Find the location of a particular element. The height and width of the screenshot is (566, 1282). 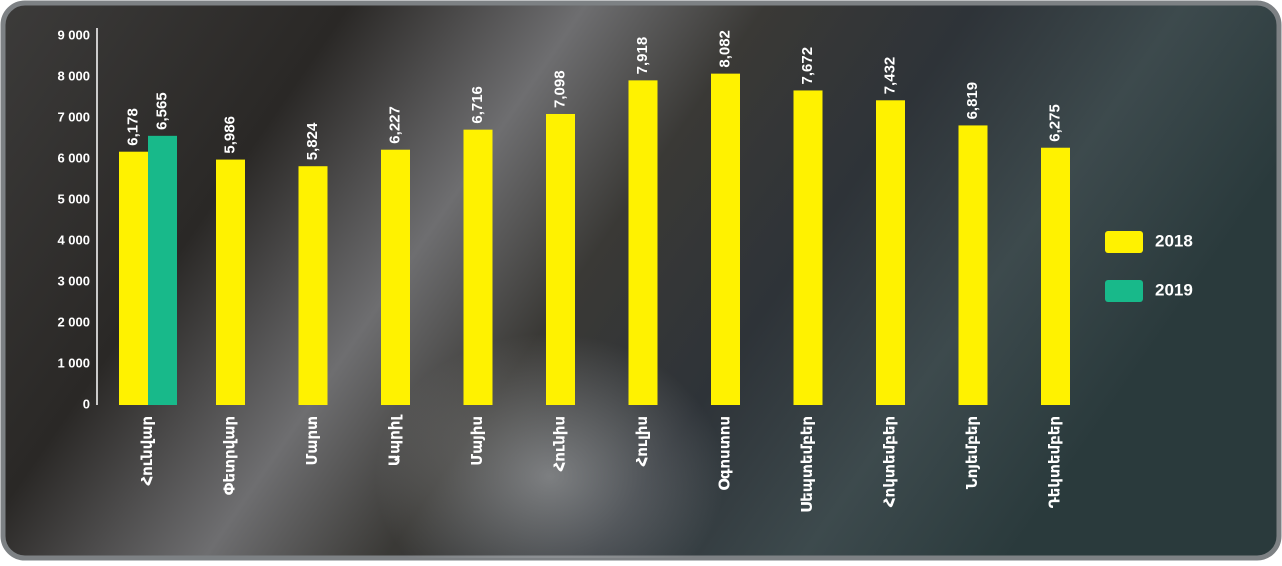

y-tick-label: 3 000 is located at coordinates (73, 280).